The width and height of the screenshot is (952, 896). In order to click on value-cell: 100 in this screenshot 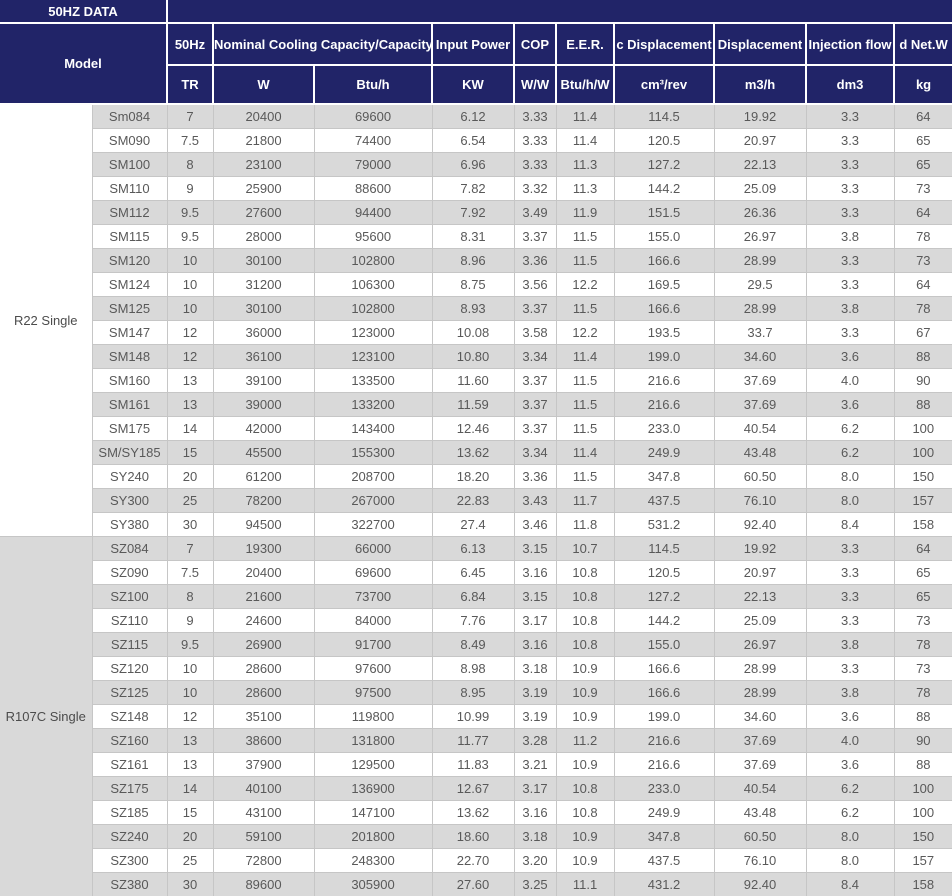, I will do `click(923, 813)`.